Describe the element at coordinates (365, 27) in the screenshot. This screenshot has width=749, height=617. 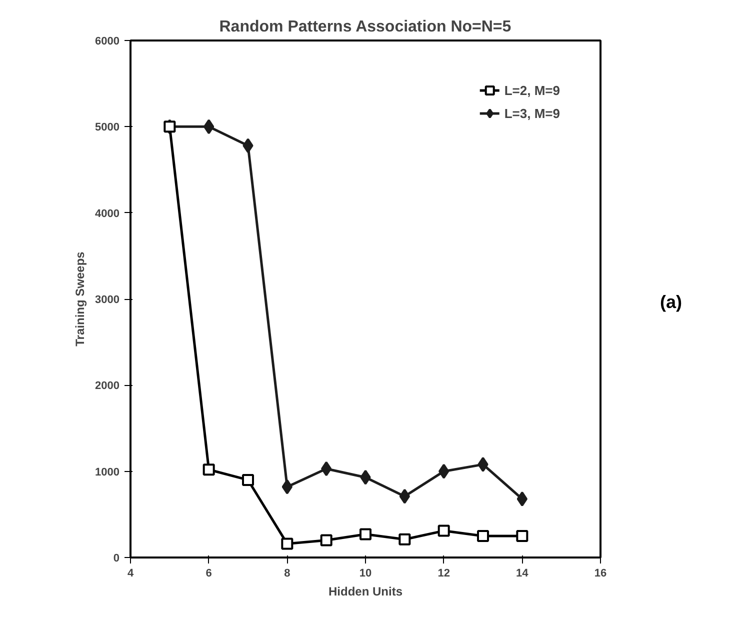
I see `chart-title: Random Patterns Association No=N=5` at that location.